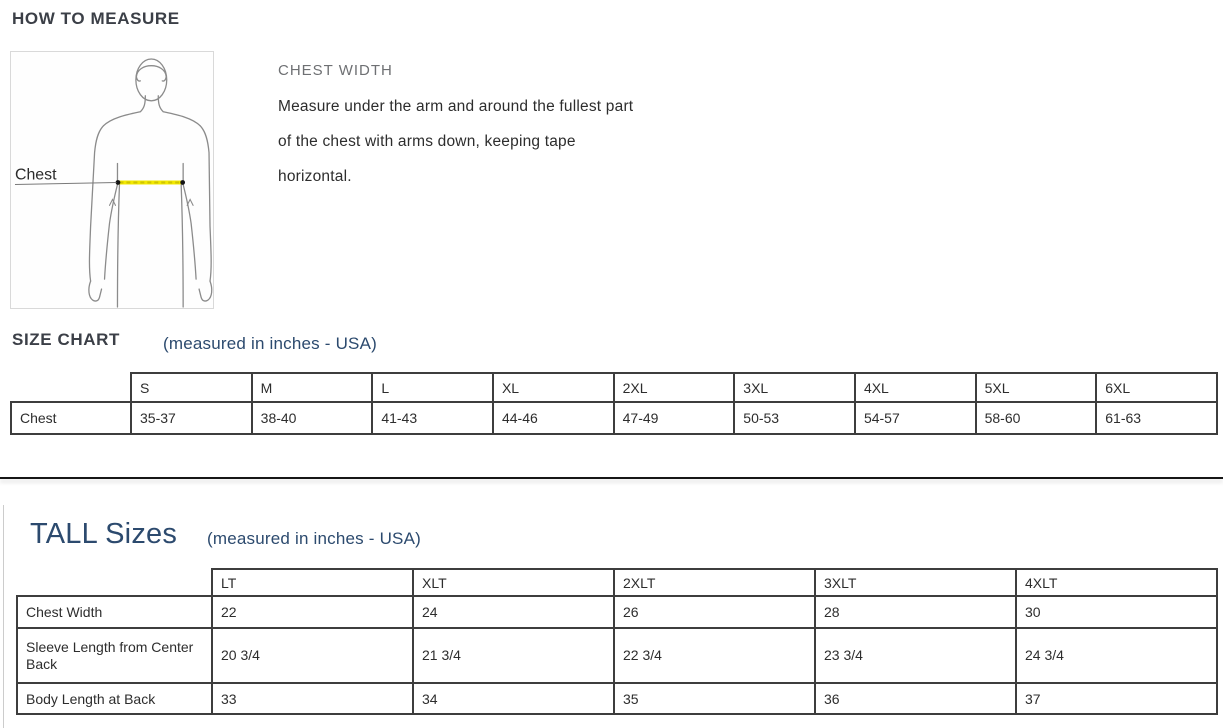  What do you see at coordinates (312, 582) in the screenshot?
I see `tall-column-header: LT` at bounding box center [312, 582].